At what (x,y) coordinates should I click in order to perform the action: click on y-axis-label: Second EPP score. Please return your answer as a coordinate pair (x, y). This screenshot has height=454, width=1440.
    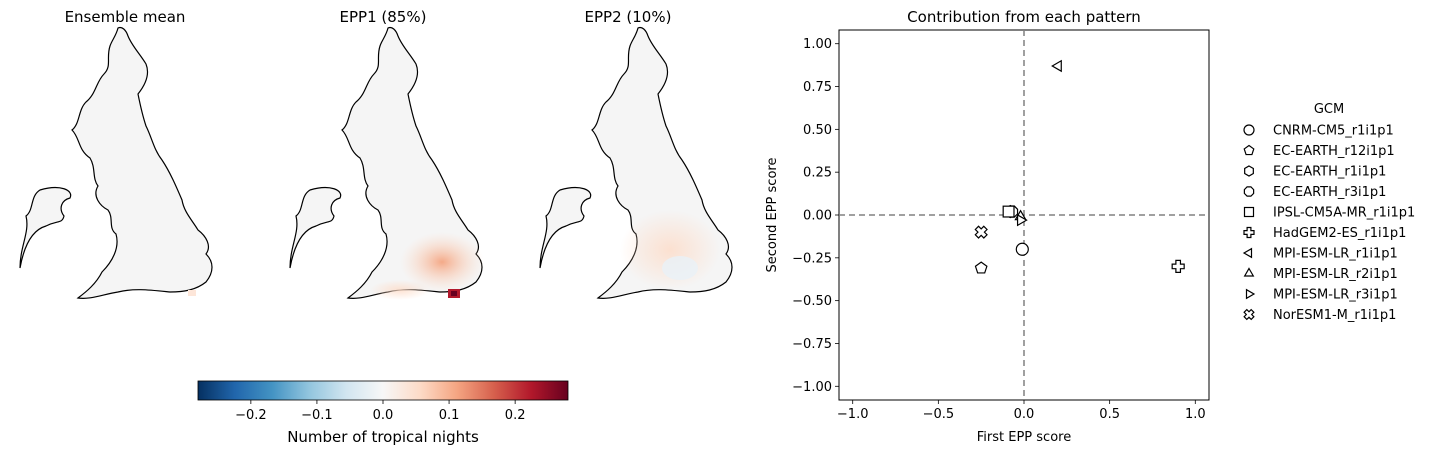
    Looking at the image, I should click on (772, 215).